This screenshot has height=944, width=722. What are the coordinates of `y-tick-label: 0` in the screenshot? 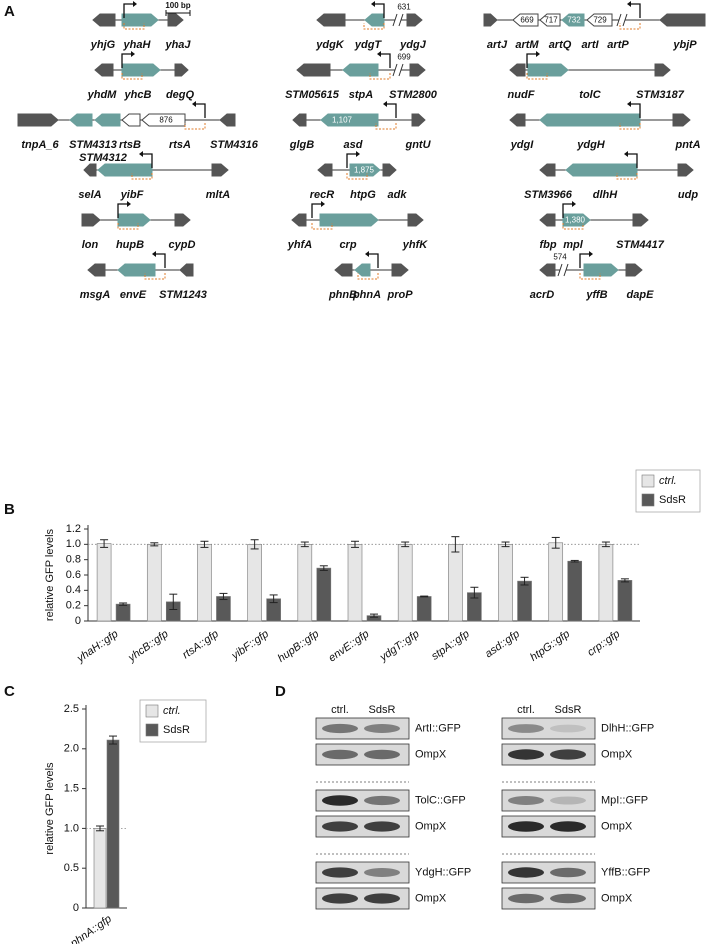 It's located at (78, 621).